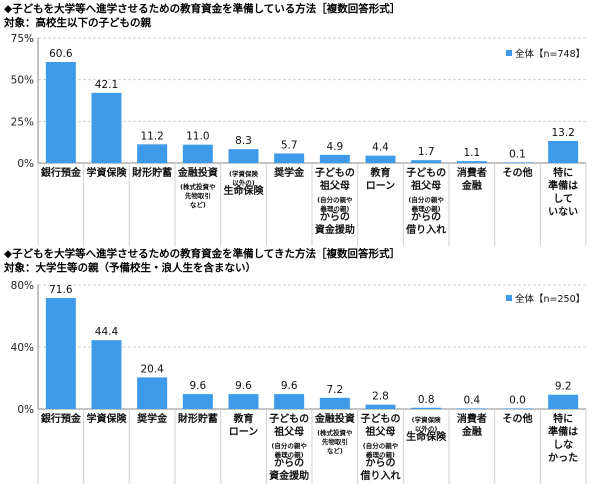  I want to click on c1-subtitle: 対象：高校生以下の子どもの親, so click(77, 22).